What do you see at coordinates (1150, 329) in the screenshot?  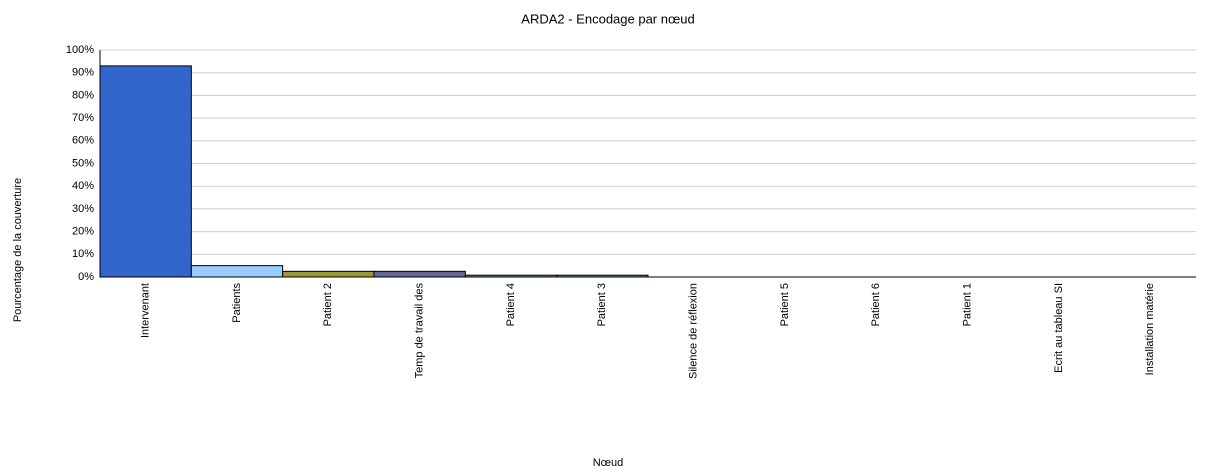 I see `x-tick-label: Installation matérie` at bounding box center [1150, 329].